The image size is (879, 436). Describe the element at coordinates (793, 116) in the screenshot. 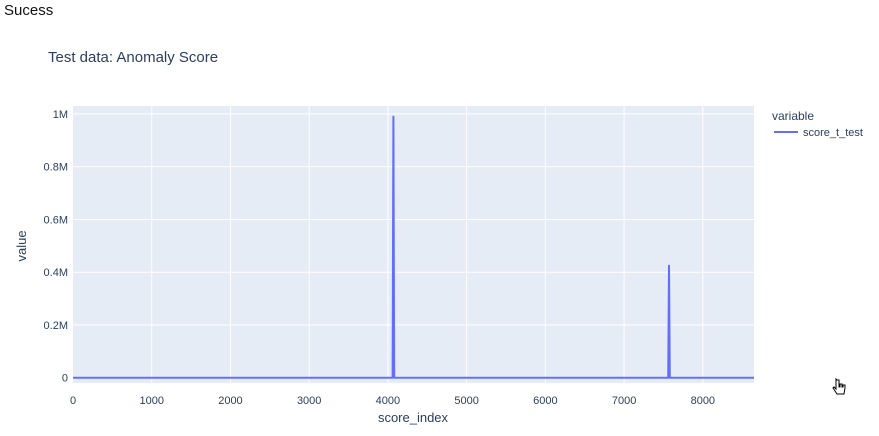

I see `legend-title: variable` at that location.